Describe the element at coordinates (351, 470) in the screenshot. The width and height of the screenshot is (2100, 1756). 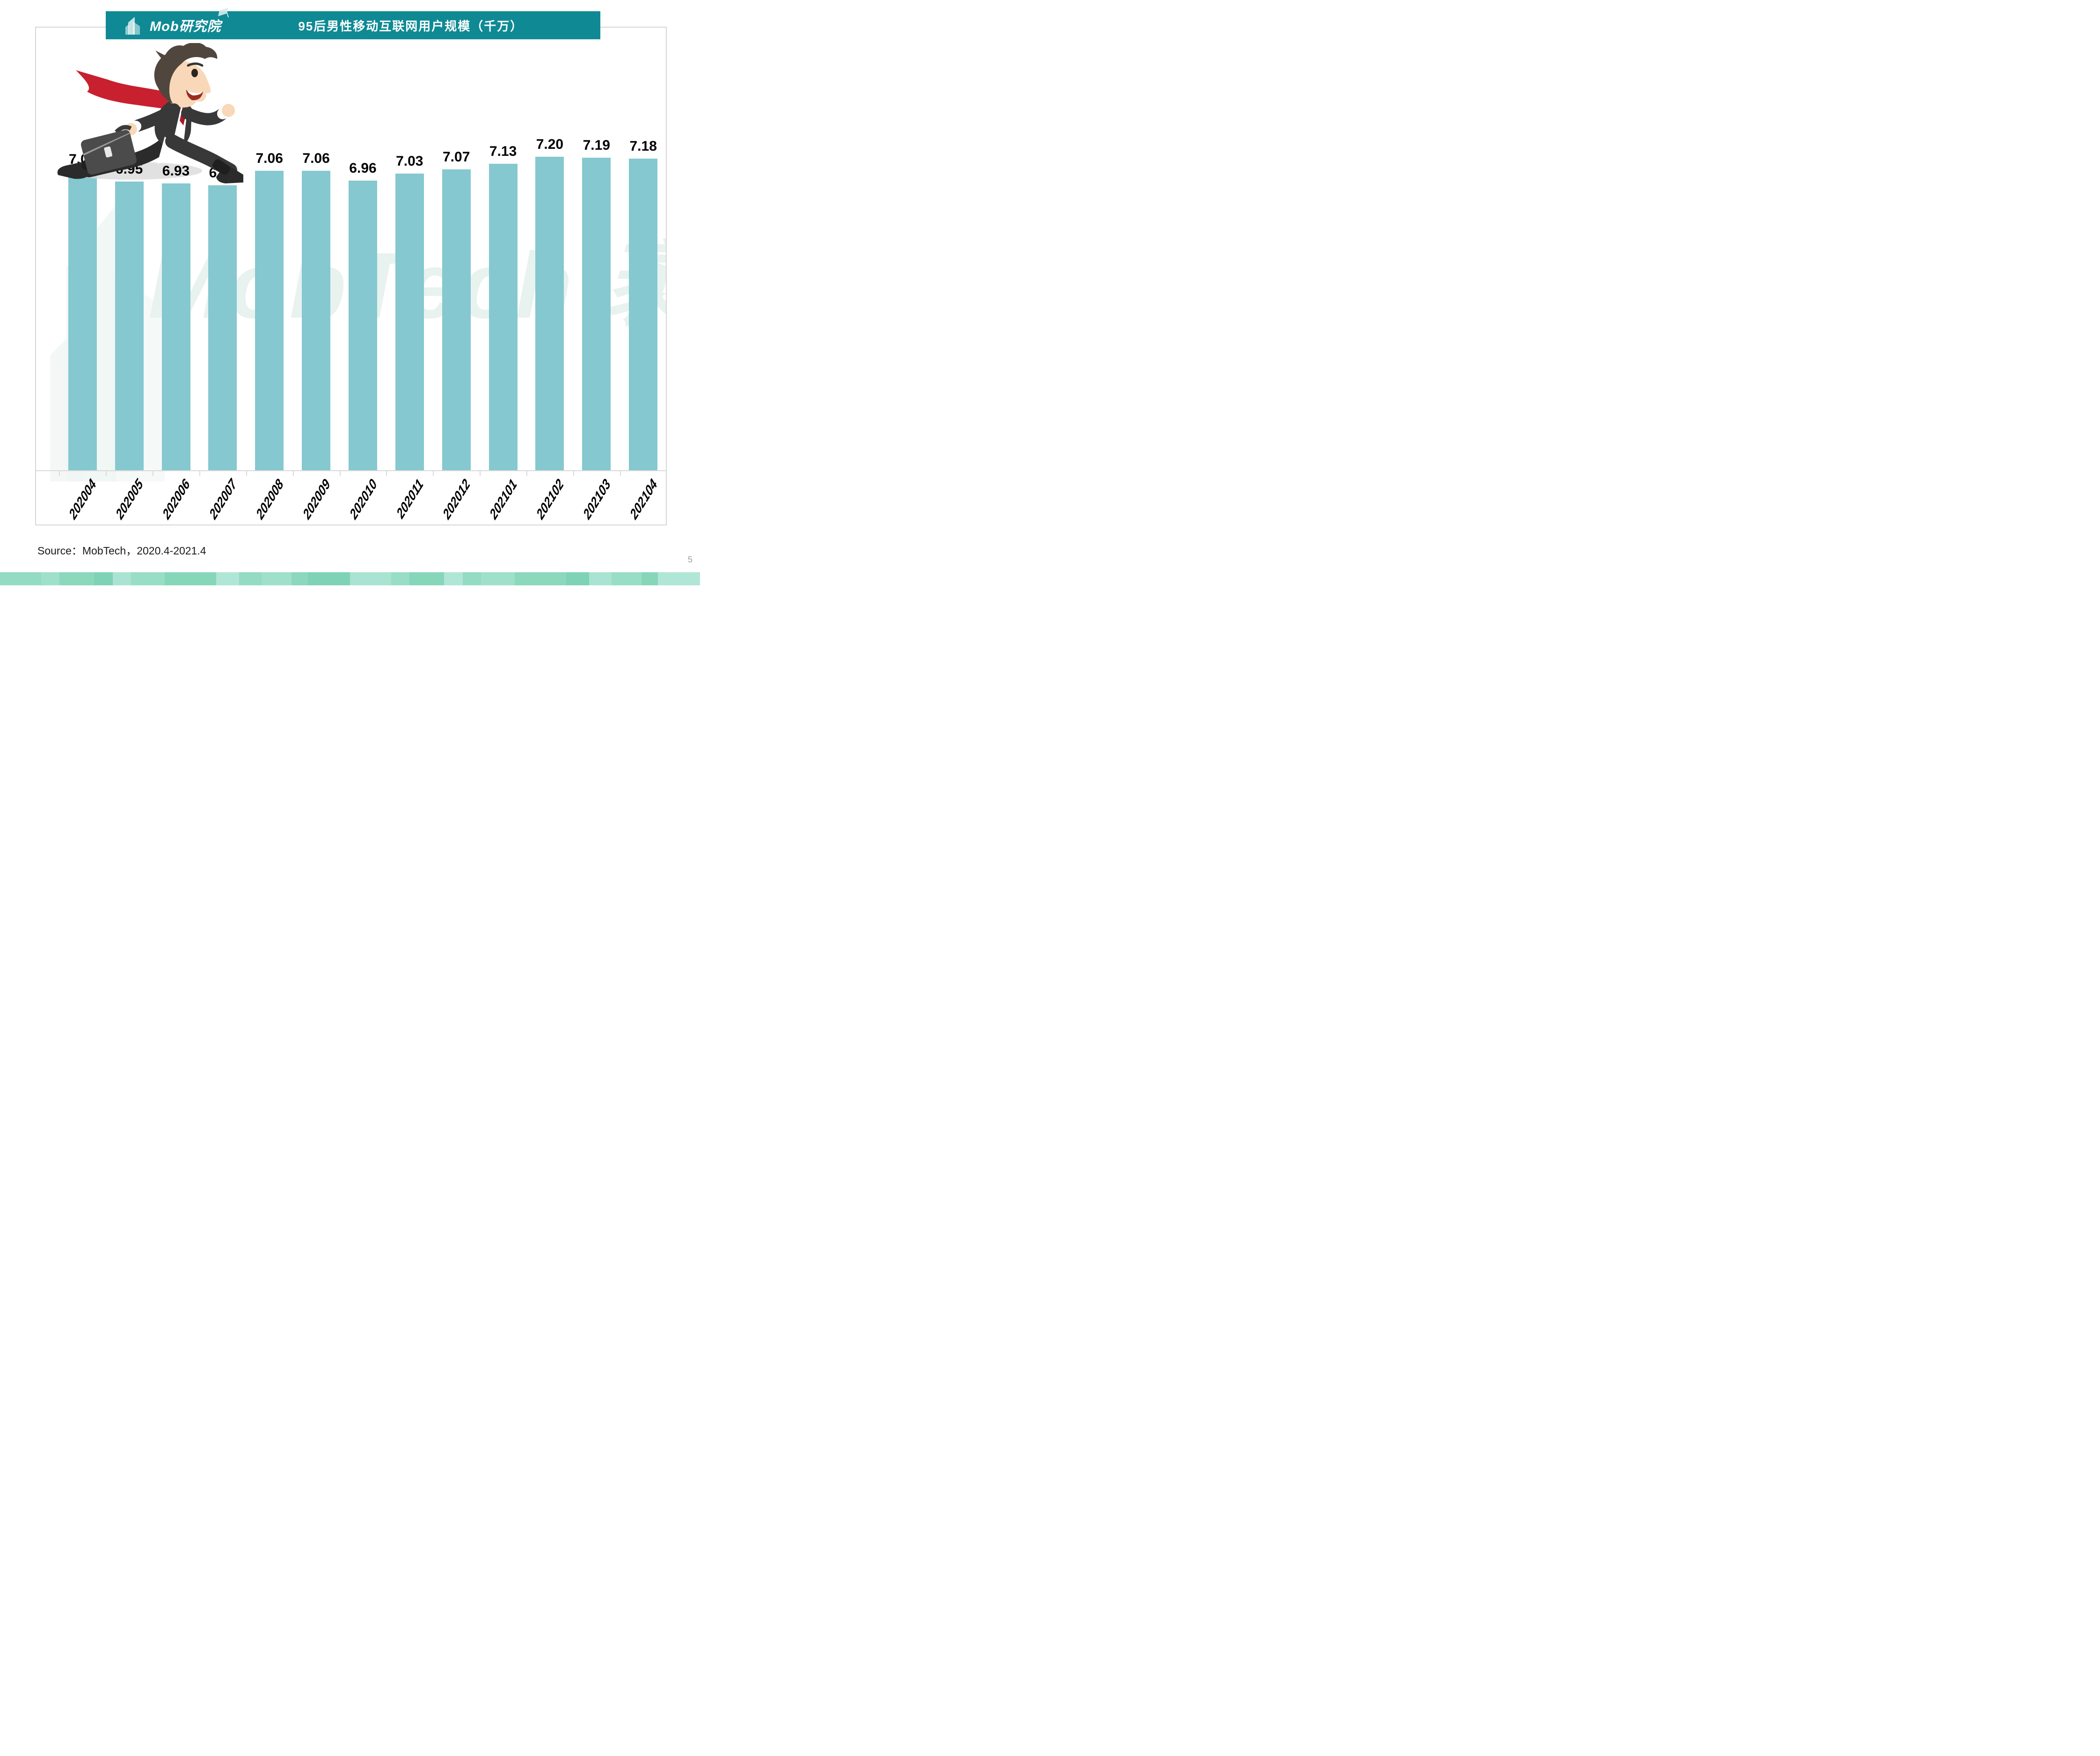
I see `x-axis-line` at that location.